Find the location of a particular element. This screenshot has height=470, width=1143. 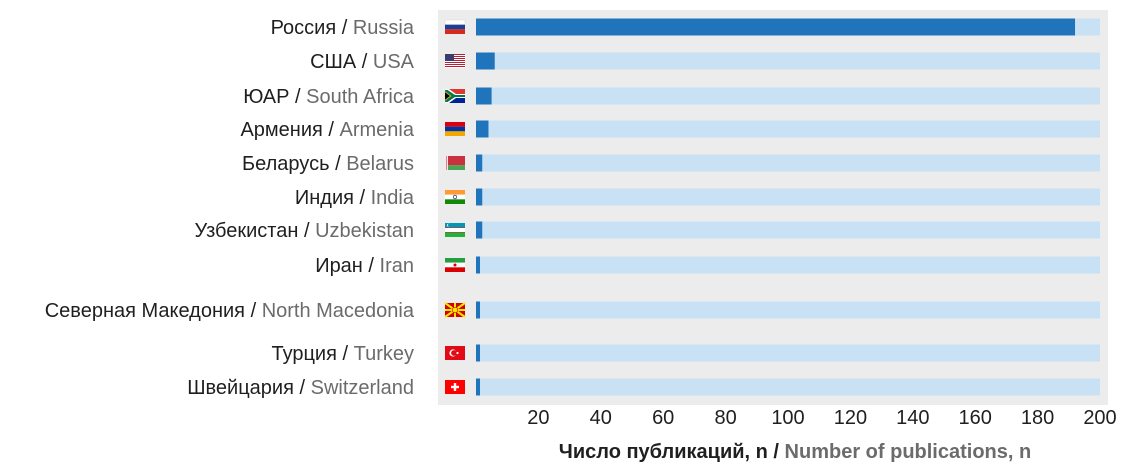

category-label: Иран / Iran is located at coordinates (364, 266).